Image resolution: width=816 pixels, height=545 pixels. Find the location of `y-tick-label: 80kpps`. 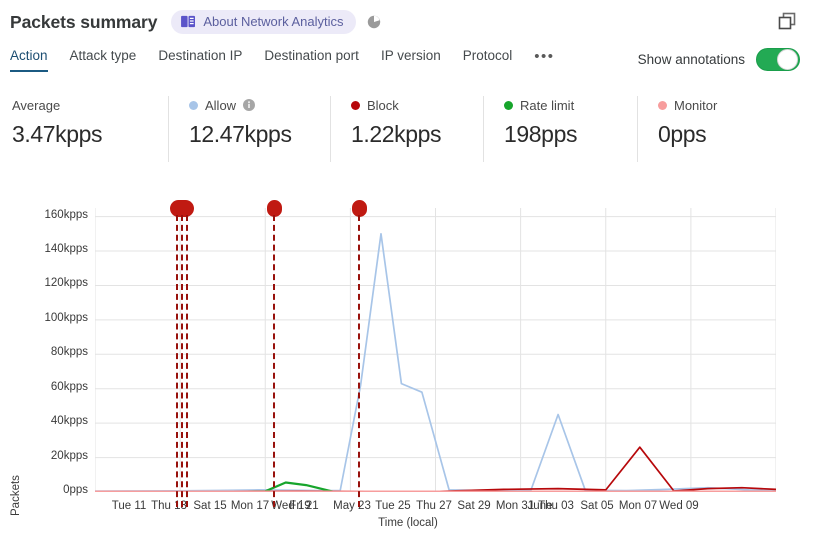

y-tick-label: 80kpps is located at coordinates (69, 352).